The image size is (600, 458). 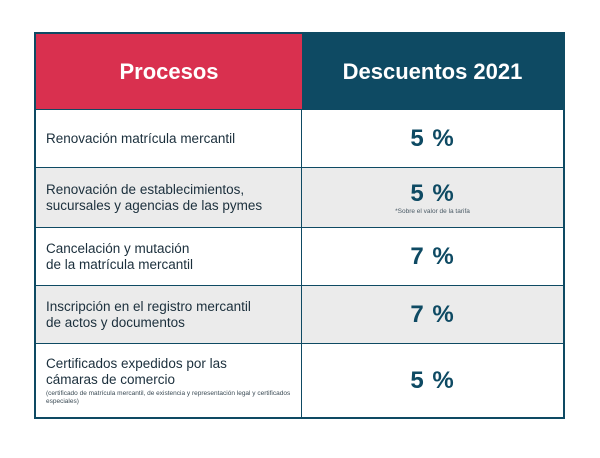 I want to click on discount-cell: 5 % *Sobre el valor de la tarifa, so click(x=432, y=197).